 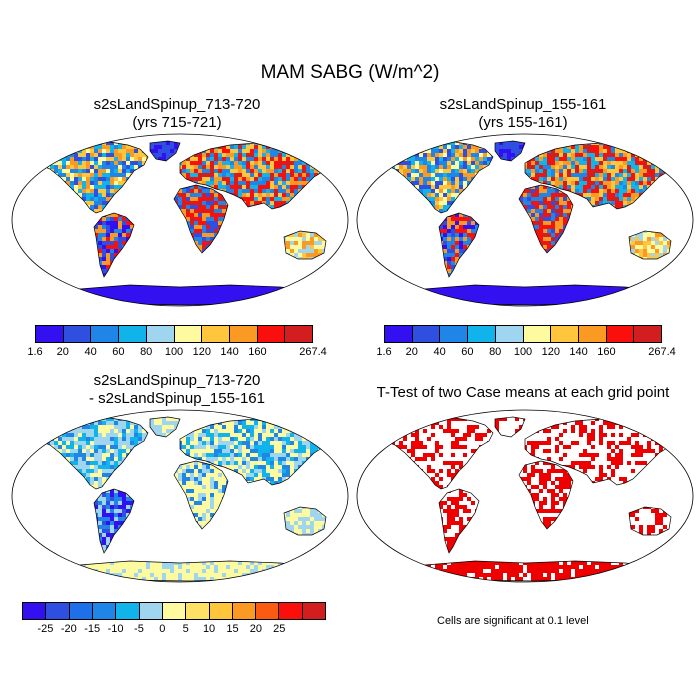 What do you see at coordinates (174, 622) in the screenshot?
I see `colorbar-diff: -25 -20 -15 -10 -5 0 5 10 15 20 25` at bounding box center [174, 622].